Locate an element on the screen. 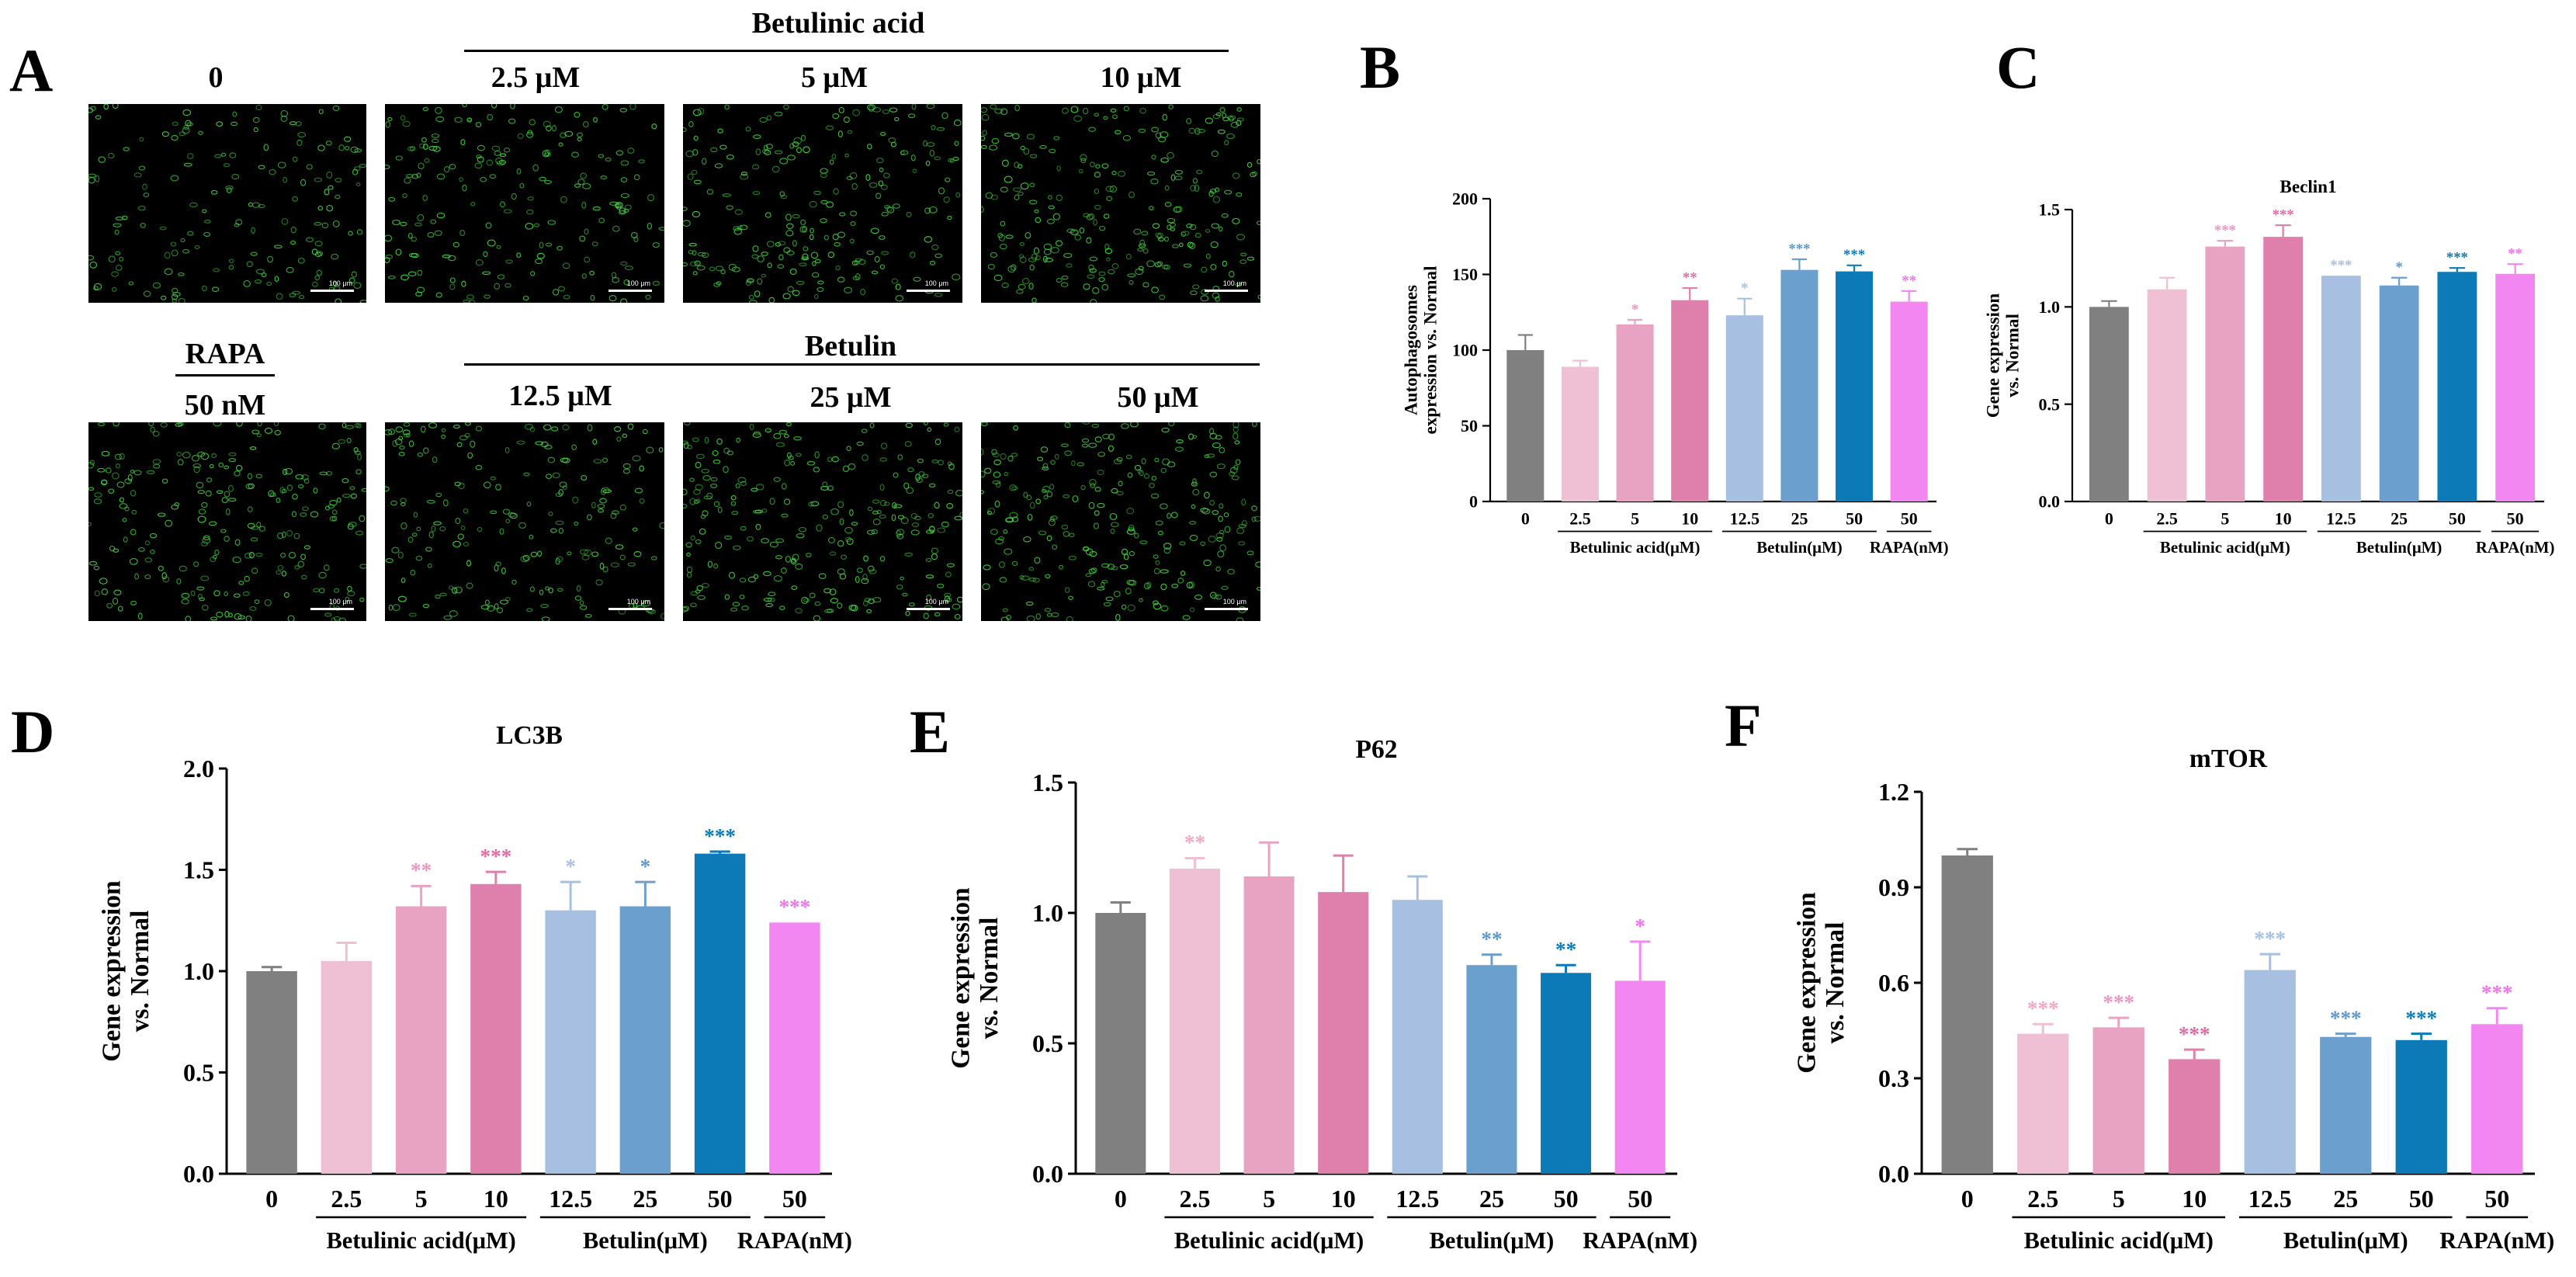  significance-marker: *** is located at coordinates (2421, 1017).